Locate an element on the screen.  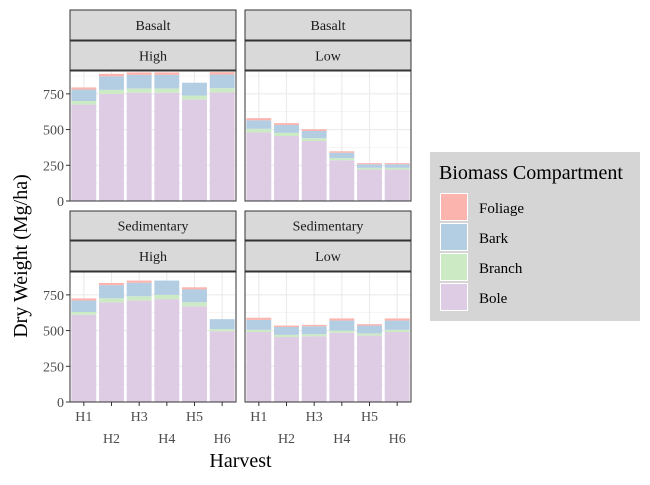
y-tick-label: 750 is located at coordinates (53, 95).